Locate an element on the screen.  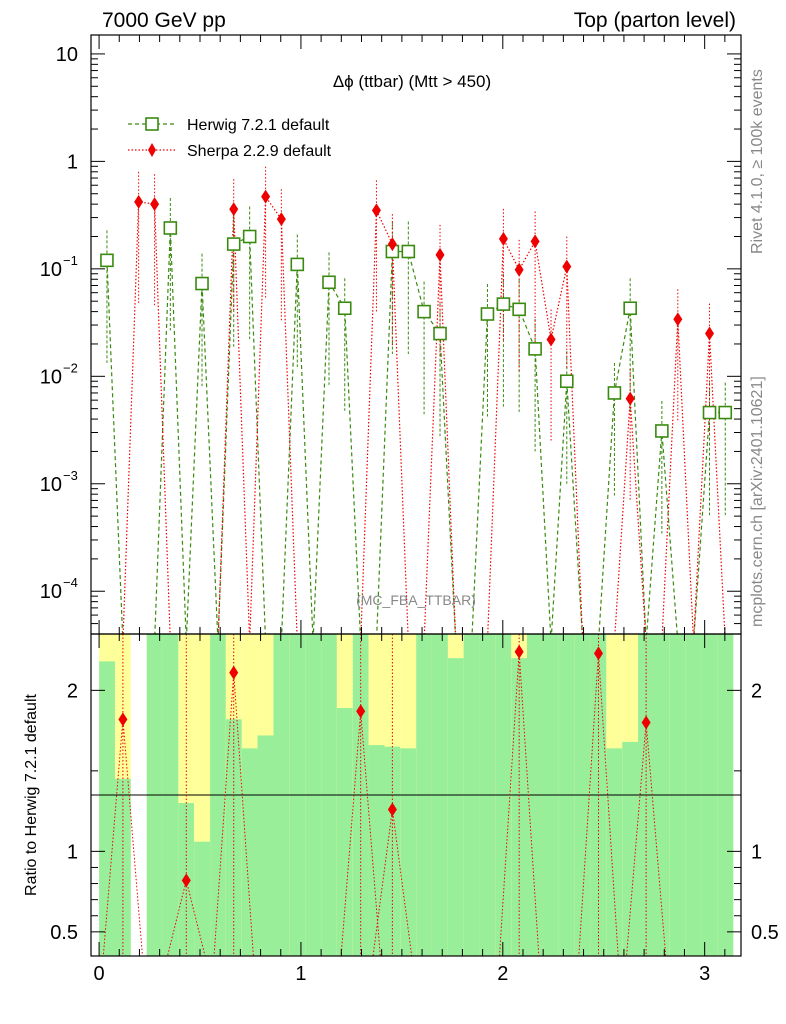
legend-herwig: Herwig 7.2.1 default is located at coordinates (229, 125).